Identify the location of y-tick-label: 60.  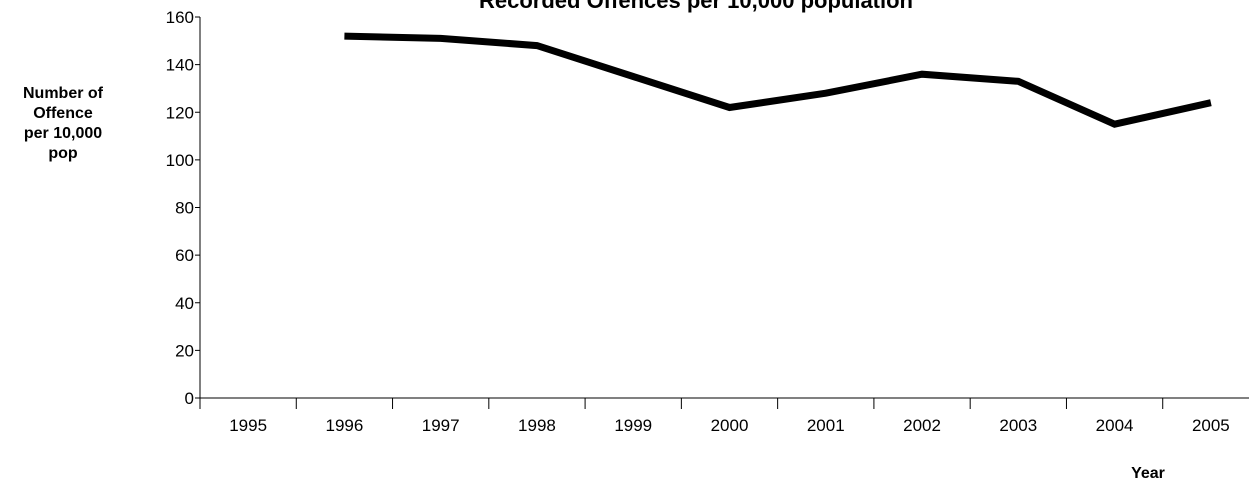
(184, 255).